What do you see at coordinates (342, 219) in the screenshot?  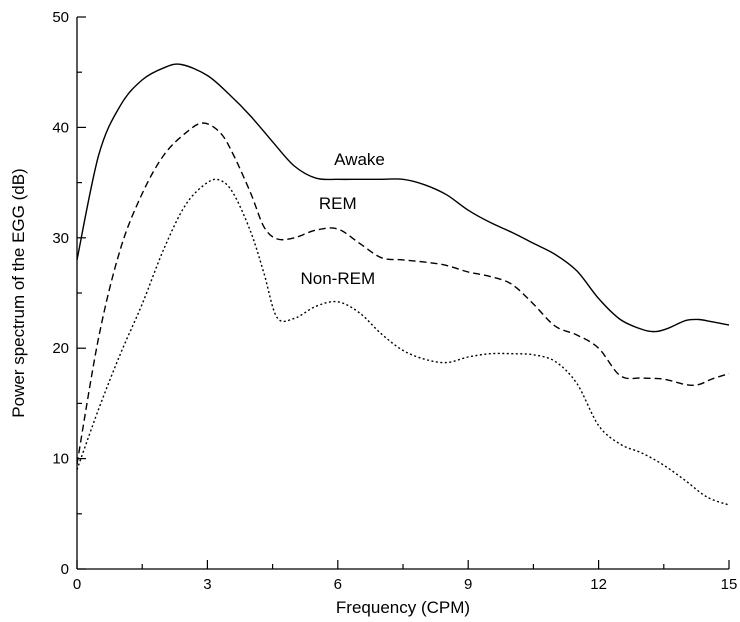 I see `series-labels: Awake REM Non-REM` at bounding box center [342, 219].